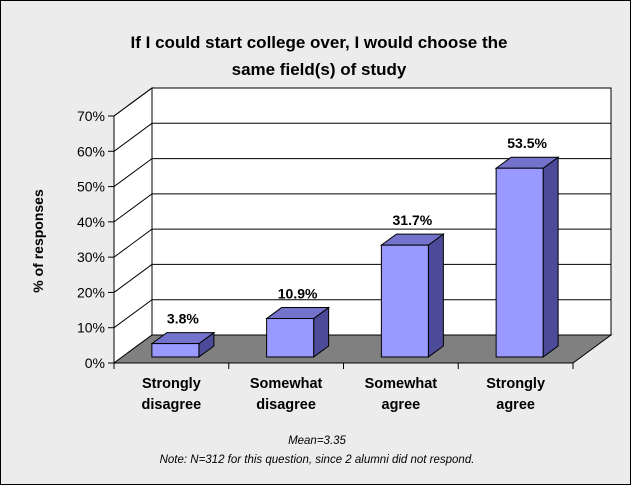  What do you see at coordinates (91, 239) in the screenshot?
I see `y-tick-labels: 0% 10% 20% 30% 40% 50% 60% 70%` at bounding box center [91, 239].